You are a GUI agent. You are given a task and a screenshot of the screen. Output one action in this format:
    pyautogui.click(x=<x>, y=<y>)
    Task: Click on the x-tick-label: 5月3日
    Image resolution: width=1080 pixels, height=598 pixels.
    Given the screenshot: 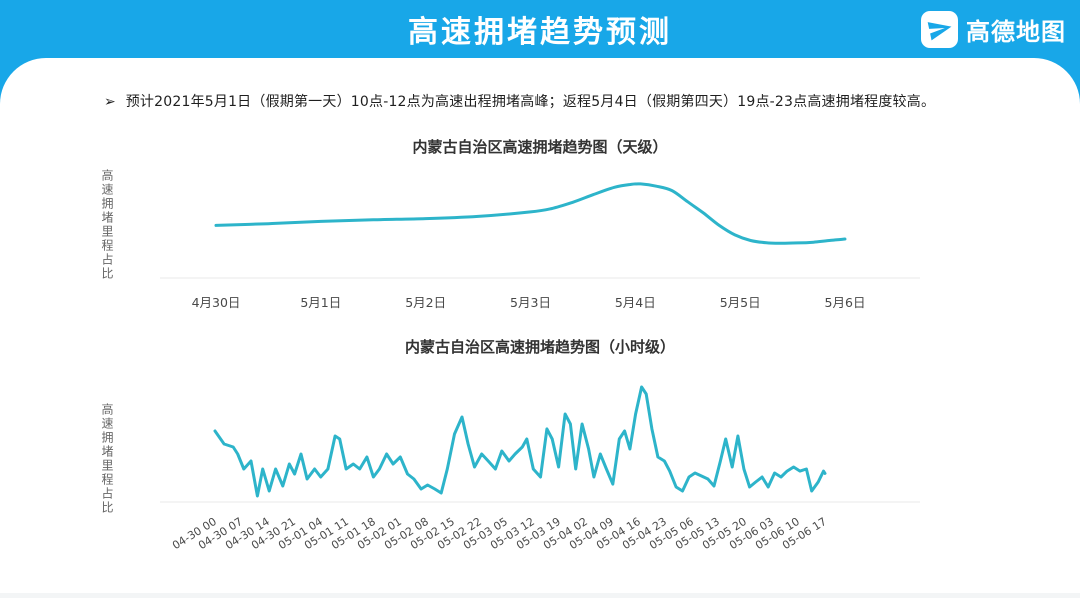 What is the action you would take?
    pyautogui.click(x=530, y=302)
    